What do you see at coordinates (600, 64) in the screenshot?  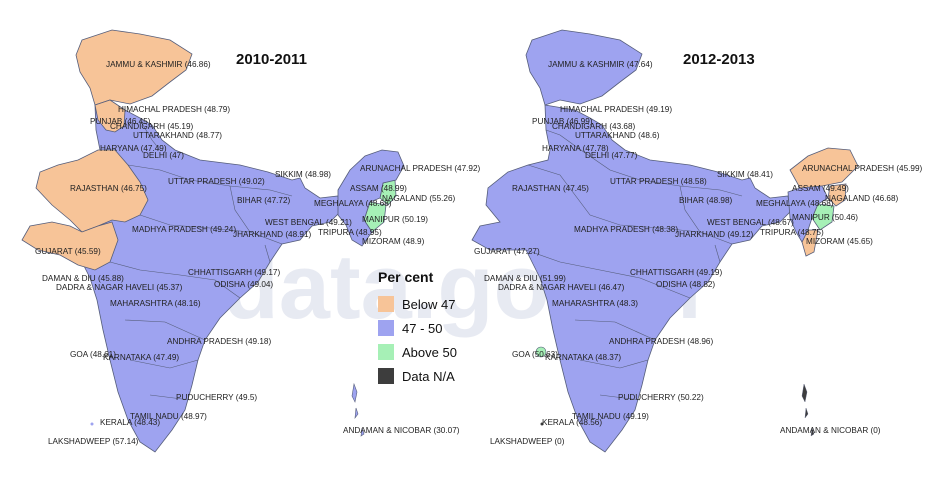 I see `state-label: JAMMU & KASHMIR (47.64)` at bounding box center [600, 64].